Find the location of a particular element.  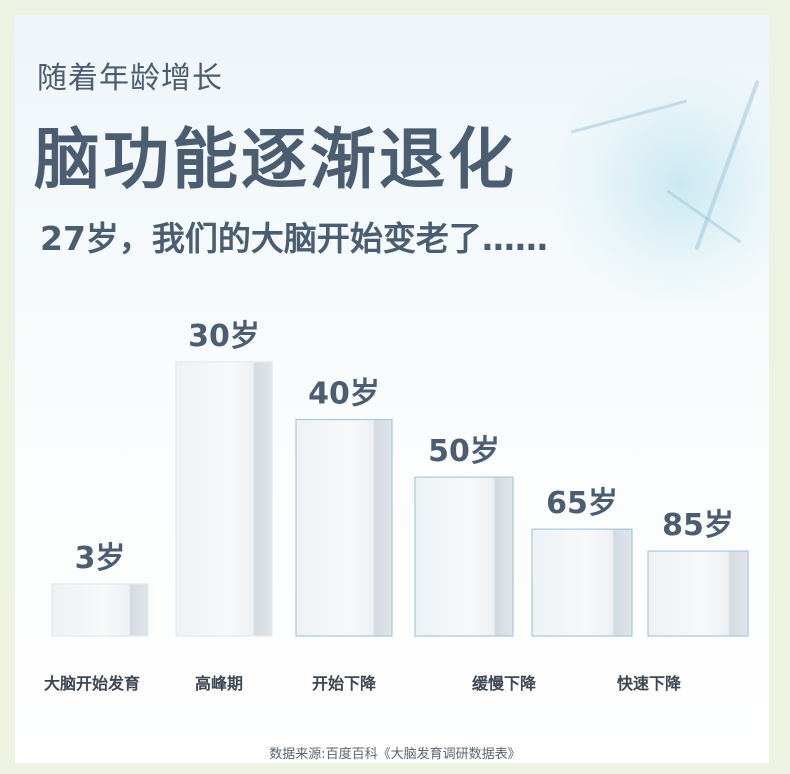

age-label: 50岁 is located at coordinates (464, 451).